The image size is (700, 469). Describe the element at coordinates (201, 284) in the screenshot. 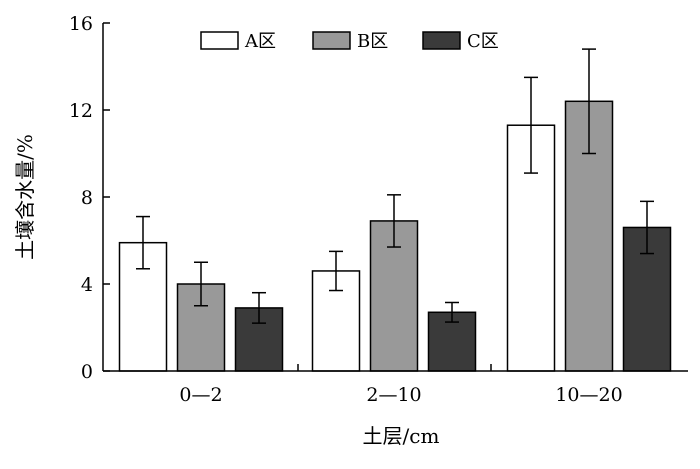

I see `error-bar-B区-0—2` at that location.